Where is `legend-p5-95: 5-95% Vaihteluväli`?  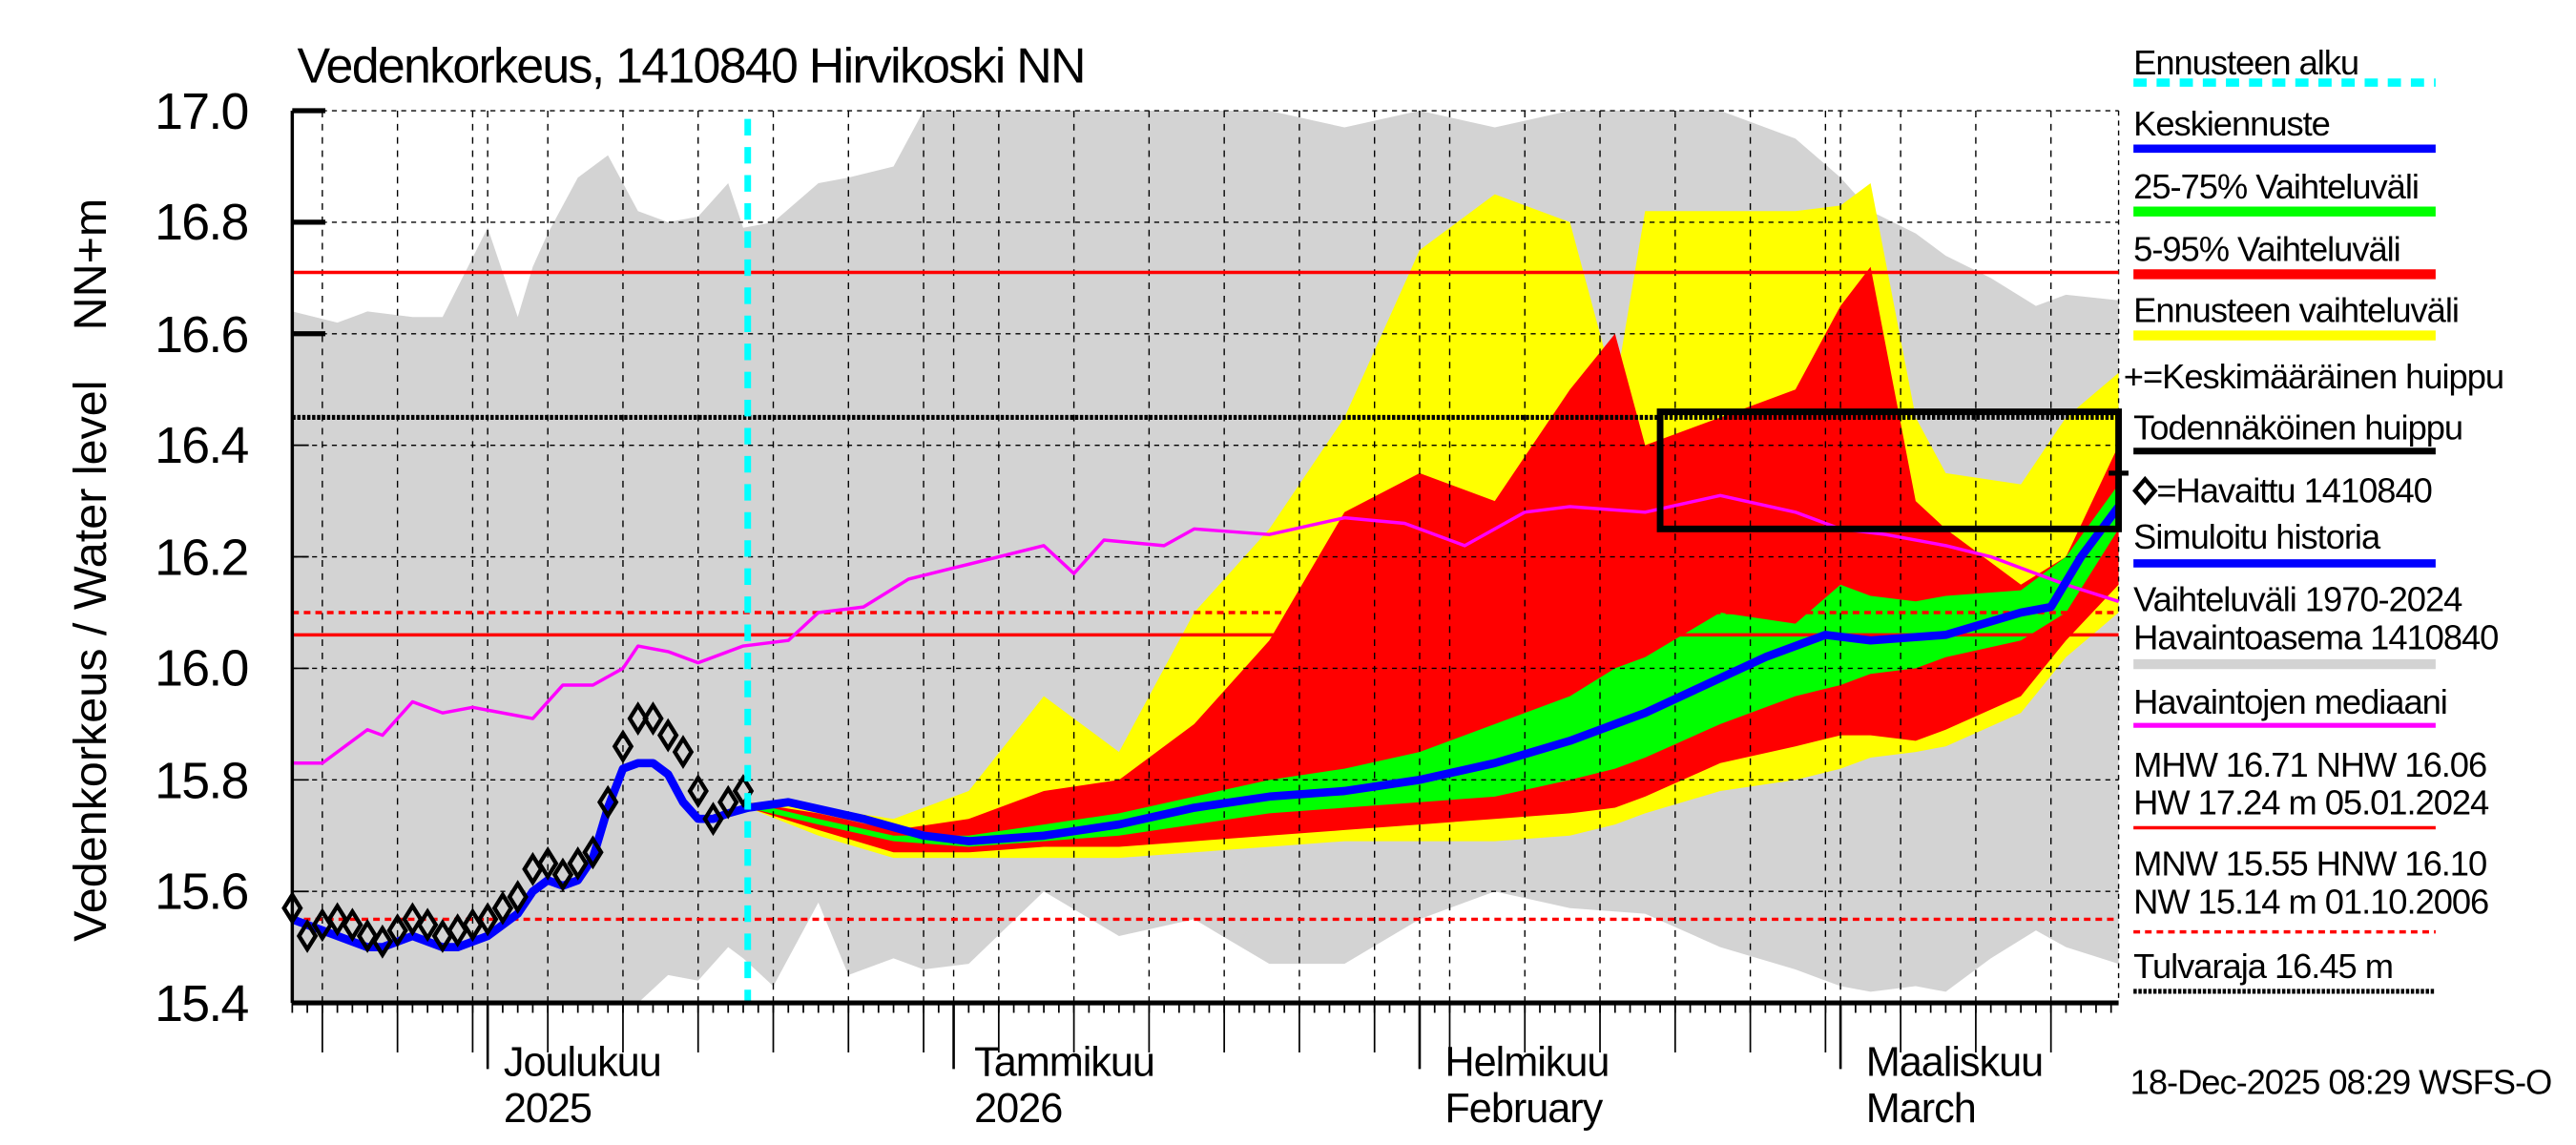 legend-p5-95: 5-95% Vaihteluväli is located at coordinates (2266, 250).